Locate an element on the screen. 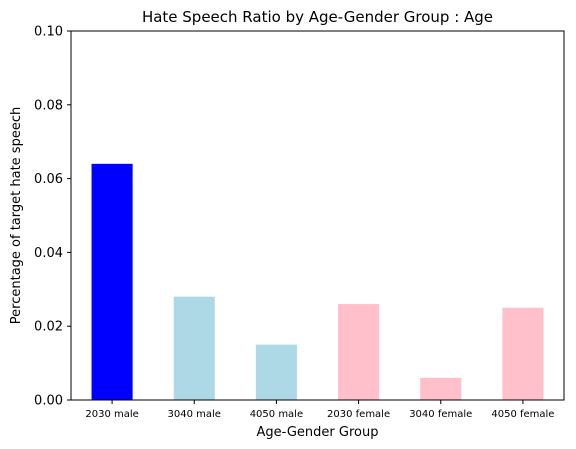  x-tick-label: 3040 male is located at coordinates (194, 414).